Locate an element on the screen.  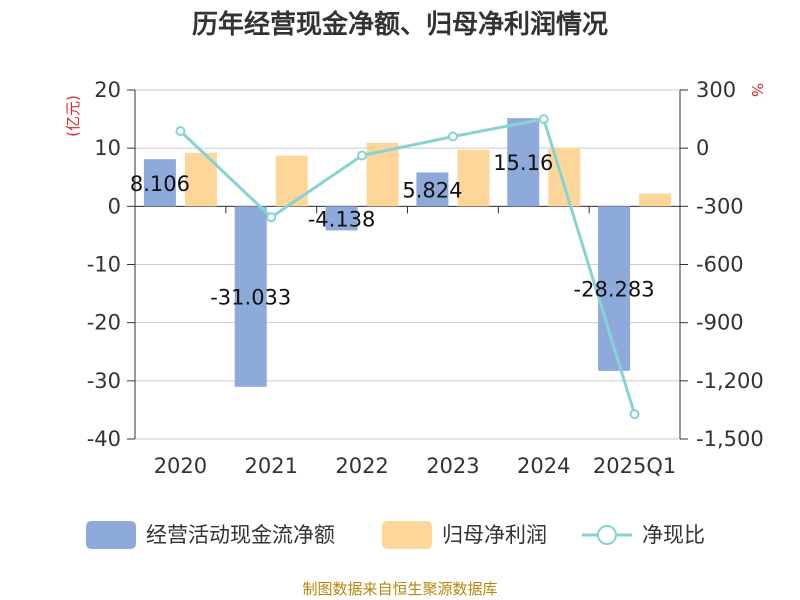
legend-swatch-net-profit is located at coordinates (407, 535).